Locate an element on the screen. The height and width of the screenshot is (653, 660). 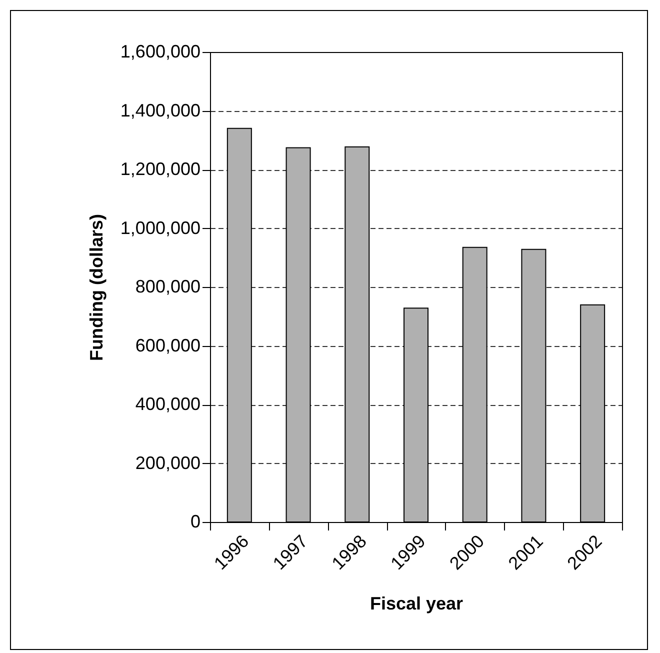
y-axis-title: Funding (dollars) is located at coordinates (96, 287).